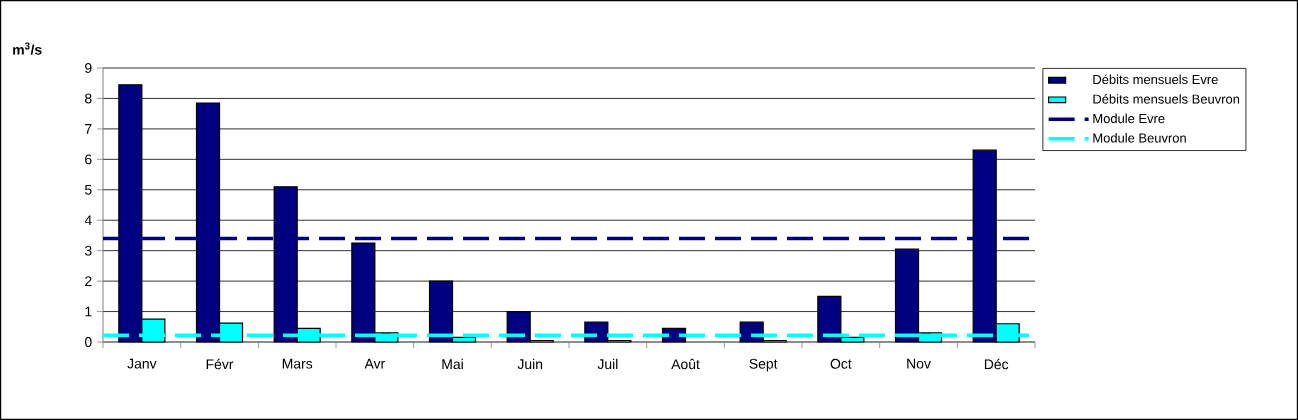 The height and width of the screenshot is (420, 1298). What do you see at coordinates (88, 189) in the screenshot?
I see `y-tick-label: 5` at bounding box center [88, 189].